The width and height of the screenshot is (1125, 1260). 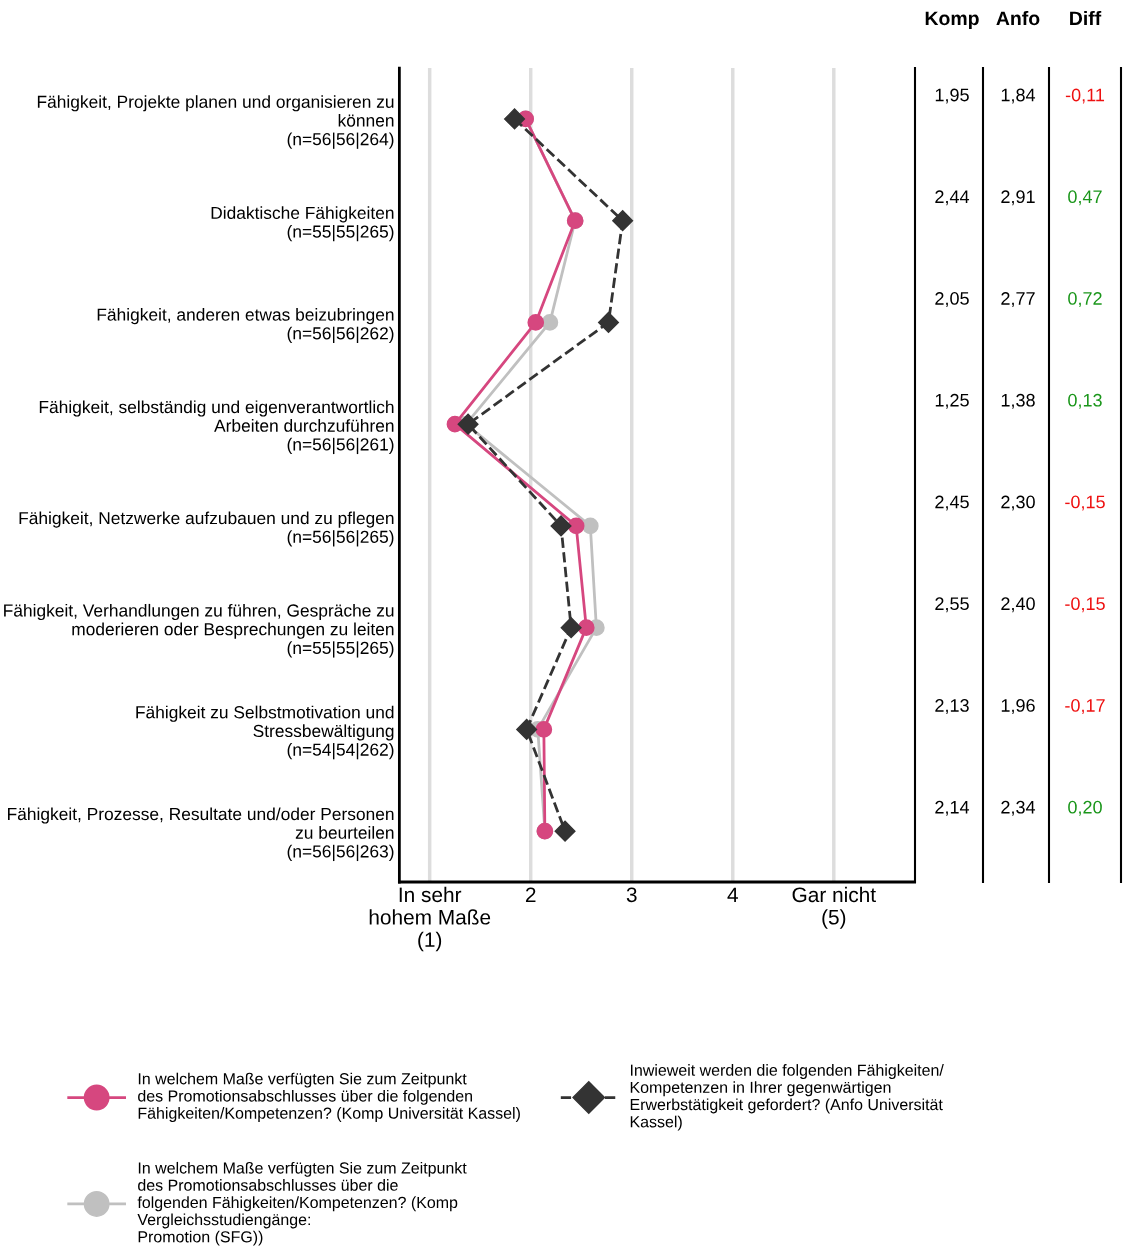 What do you see at coordinates (329, 1097) in the screenshot?
I see `legend-label: In welchem Maße verfügten Sie zum Zeitpunkt des Promotionsabschlusses über die folgenden Fähigkeiten/Kompetenzen? (Komp Universität Kassel)` at bounding box center [329, 1097].